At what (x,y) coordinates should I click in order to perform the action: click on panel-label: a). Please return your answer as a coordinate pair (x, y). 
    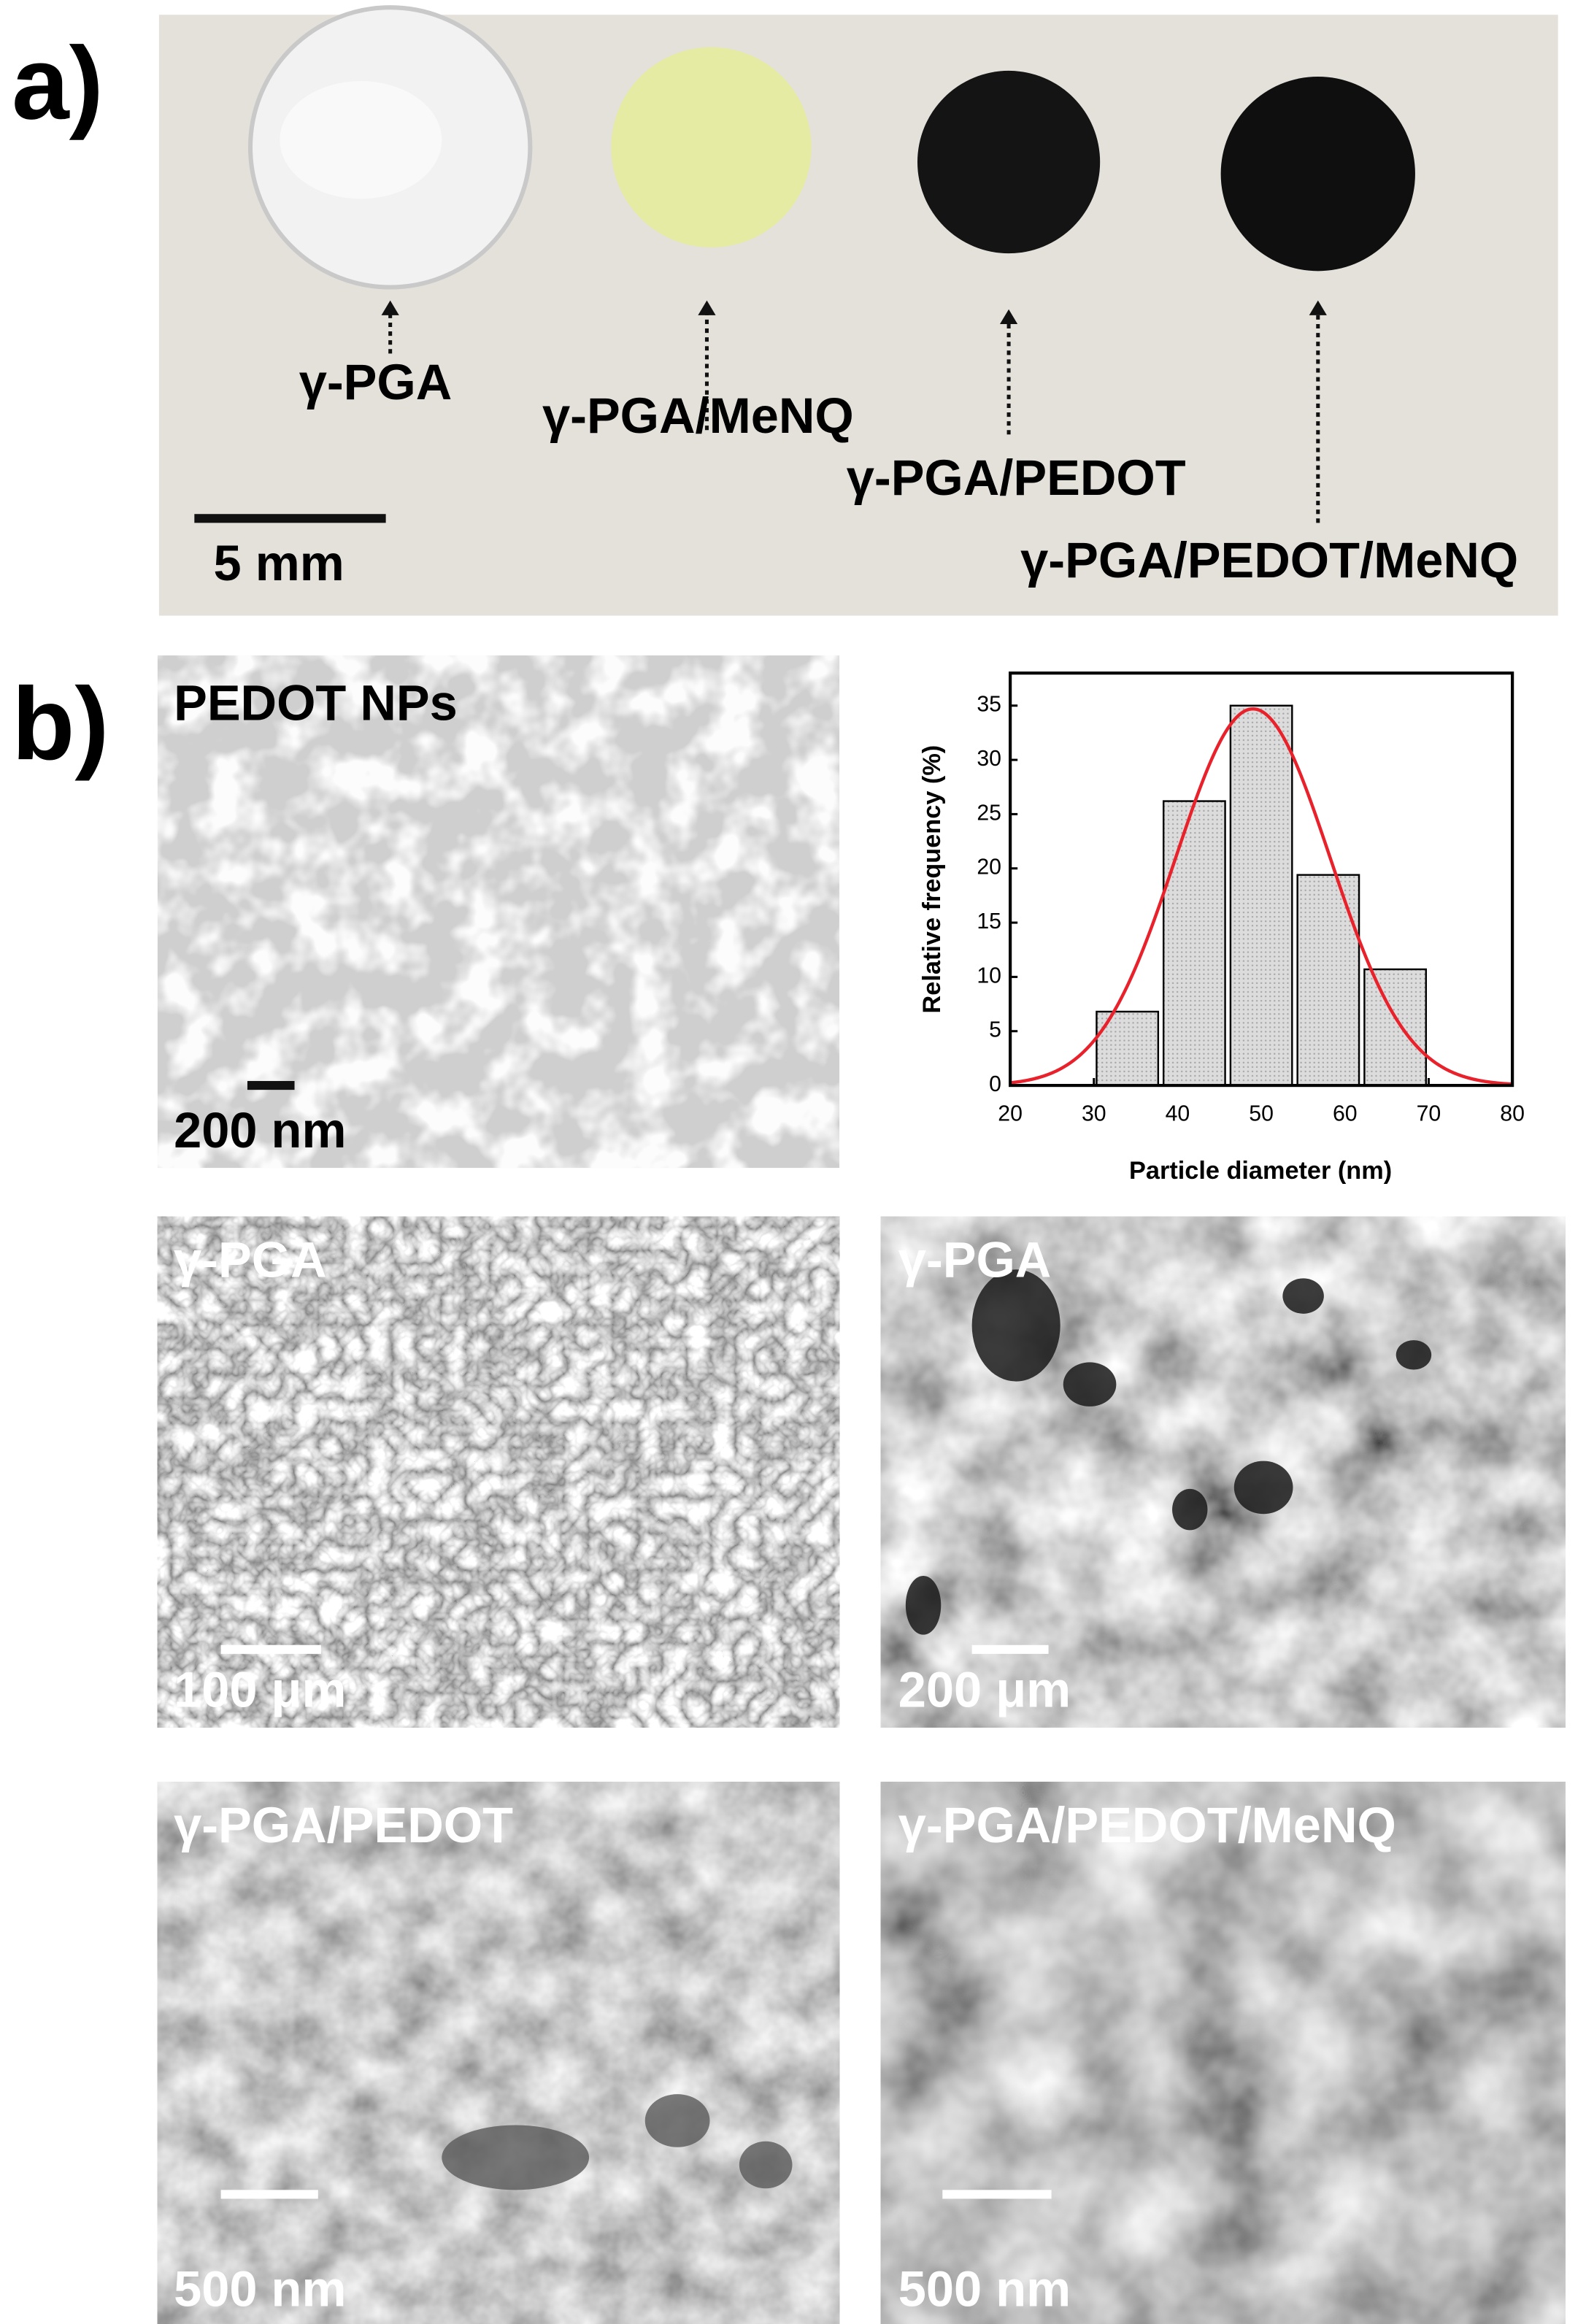
    Looking at the image, I should click on (58, 83).